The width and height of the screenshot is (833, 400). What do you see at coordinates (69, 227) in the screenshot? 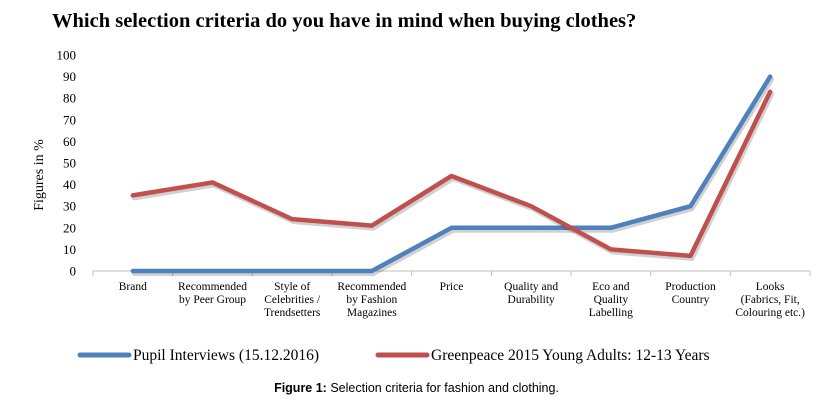
I see `y-tick-label-20: 20` at bounding box center [69, 227].